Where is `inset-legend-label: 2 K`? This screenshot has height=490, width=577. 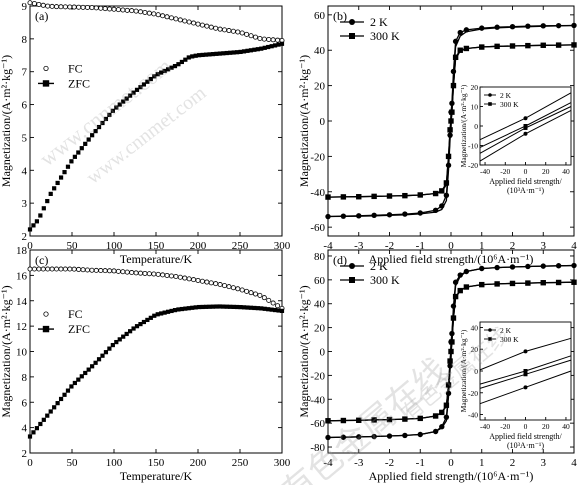
inset-legend-label: 2 K is located at coordinates (506, 330).